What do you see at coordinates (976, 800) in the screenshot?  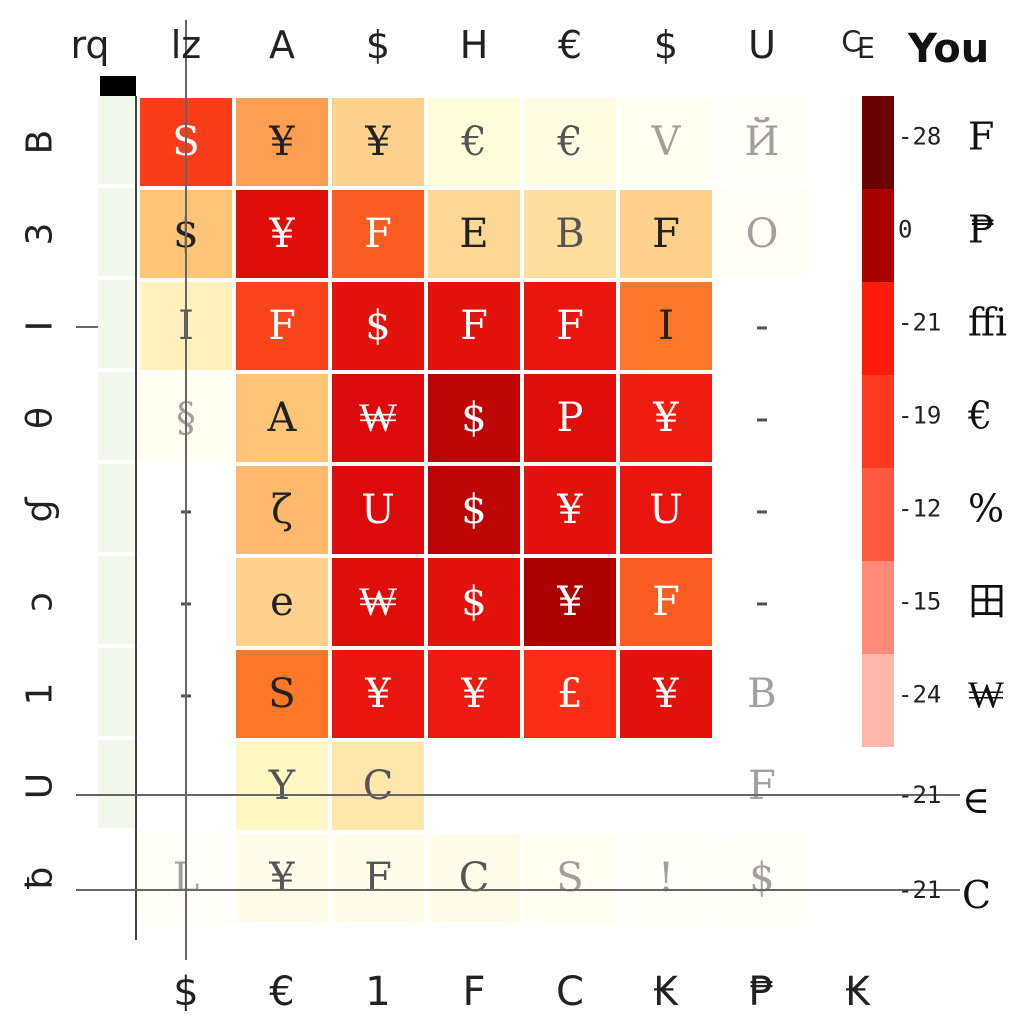 I see `colorbar-glyph: ∈` at bounding box center [976, 800].